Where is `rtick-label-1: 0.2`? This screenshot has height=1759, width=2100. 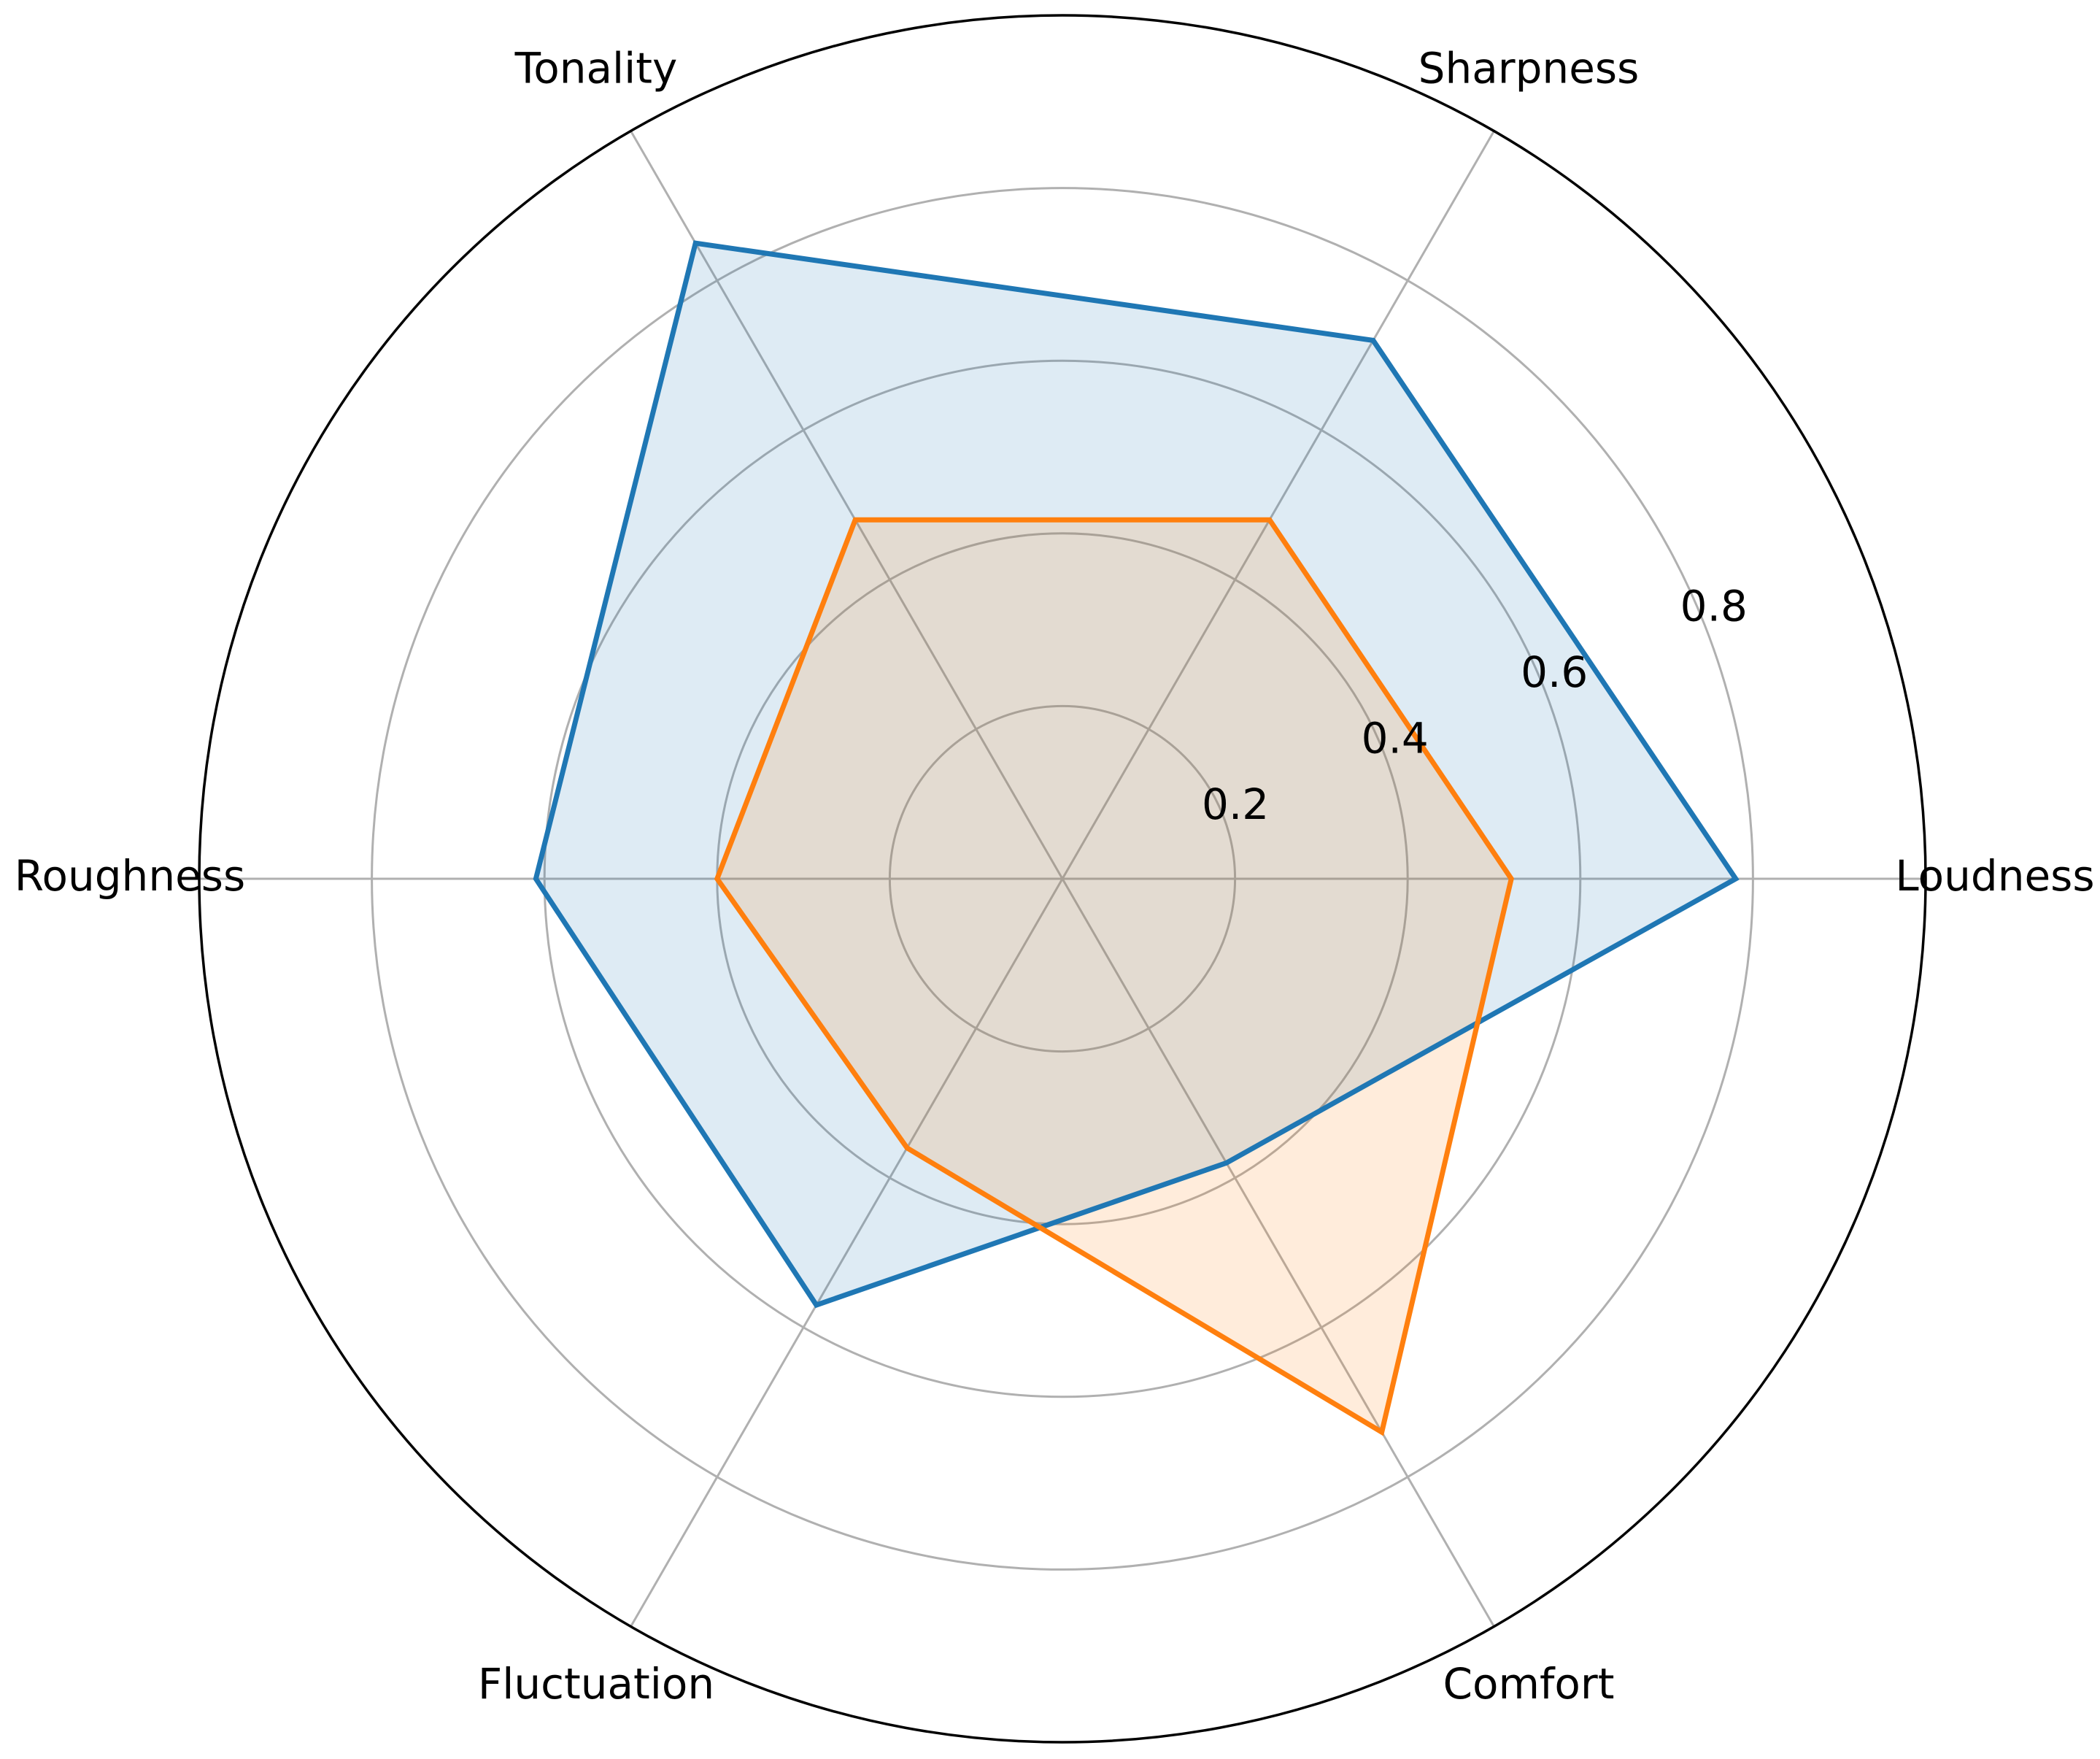
rtick-label-1: 0.2 is located at coordinates (1235, 804).